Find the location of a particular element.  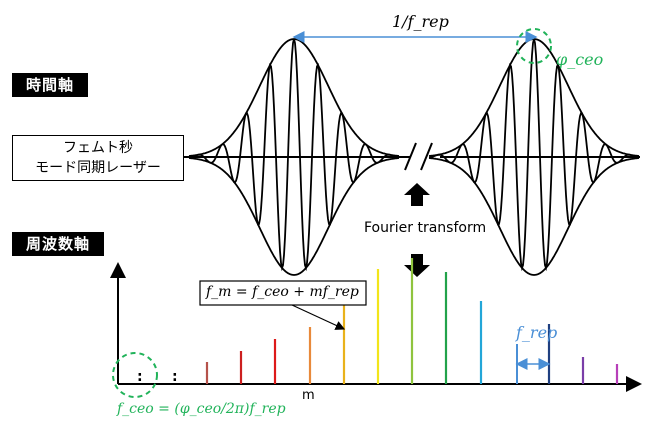

laser-label-line1: フェムト秒 is located at coordinates (98, 148).